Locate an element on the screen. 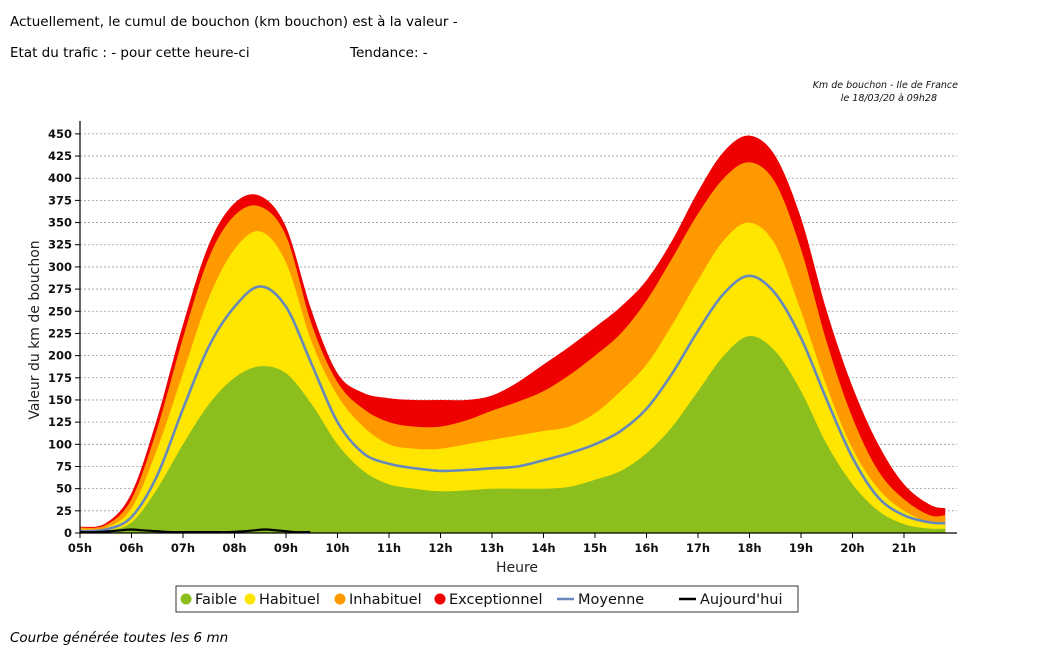 The width and height of the screenshot is (1038, 667). legend-label: Faible is located at coordinates (216, 600).